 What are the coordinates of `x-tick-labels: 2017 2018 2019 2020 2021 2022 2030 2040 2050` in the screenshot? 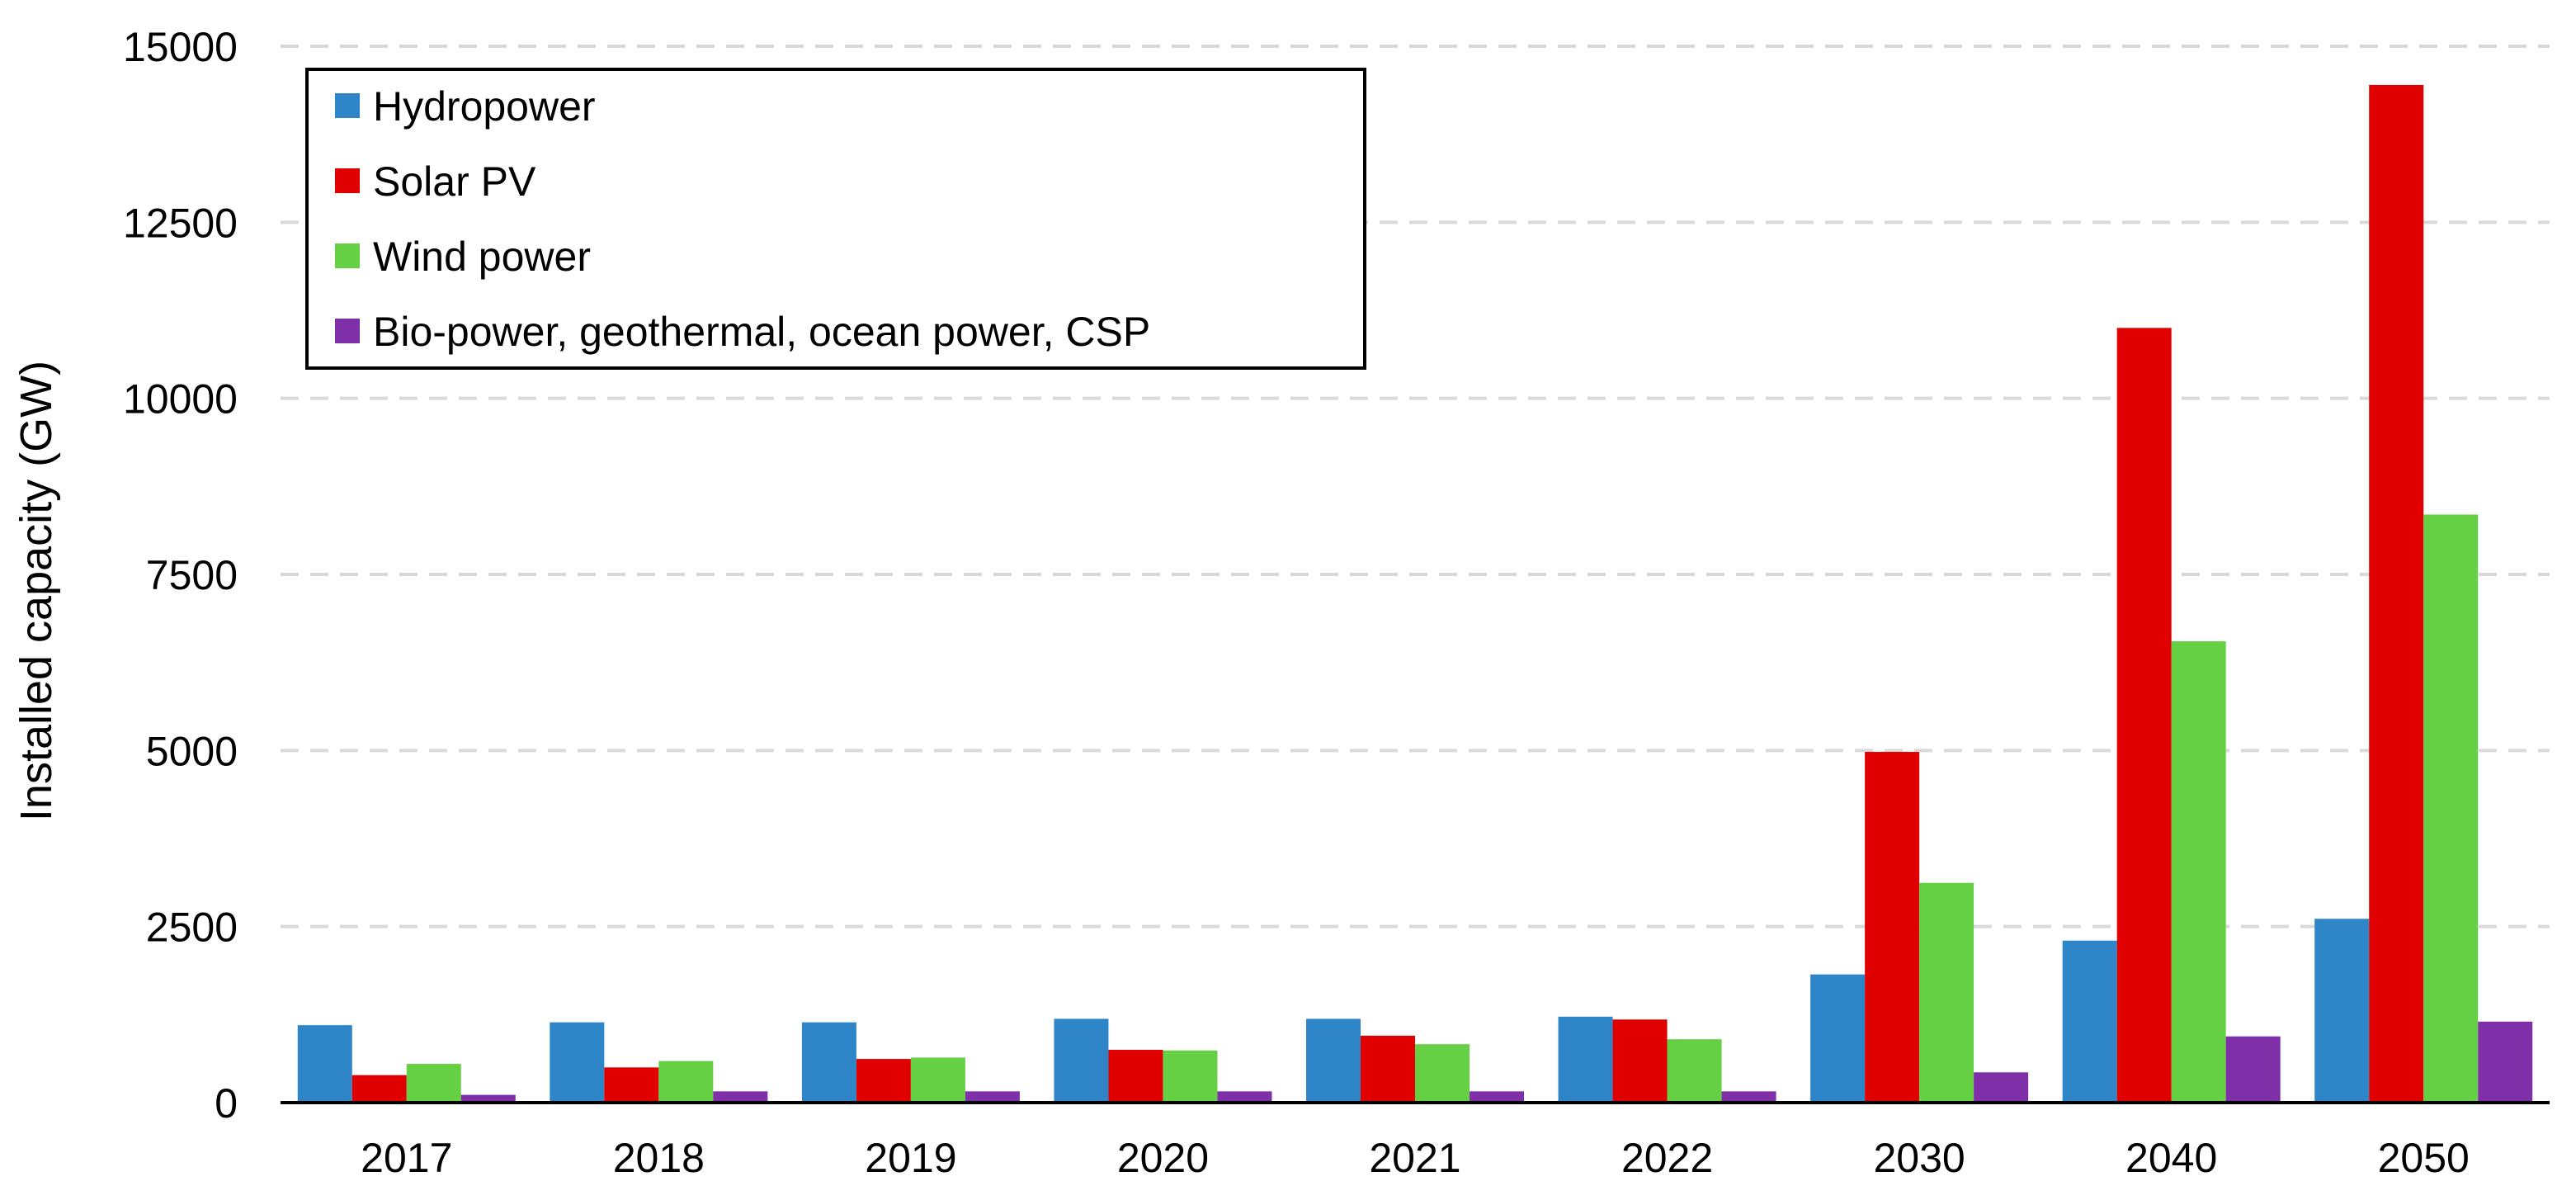 It's located at (1415, 1158).